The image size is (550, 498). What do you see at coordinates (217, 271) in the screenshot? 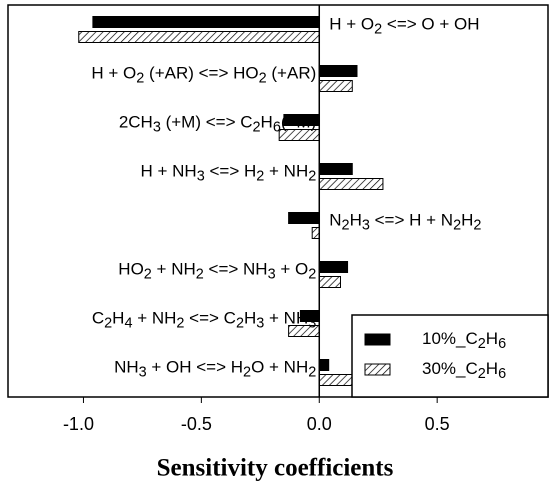
I see `category-label: HO2 + NH2 <=> NH3 + O2` at bounding box center [217, 271].